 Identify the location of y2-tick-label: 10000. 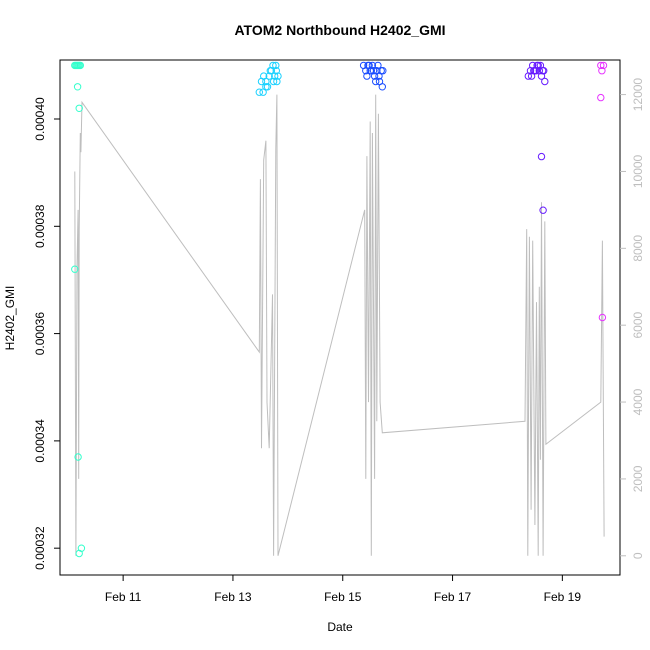
(638, 171).